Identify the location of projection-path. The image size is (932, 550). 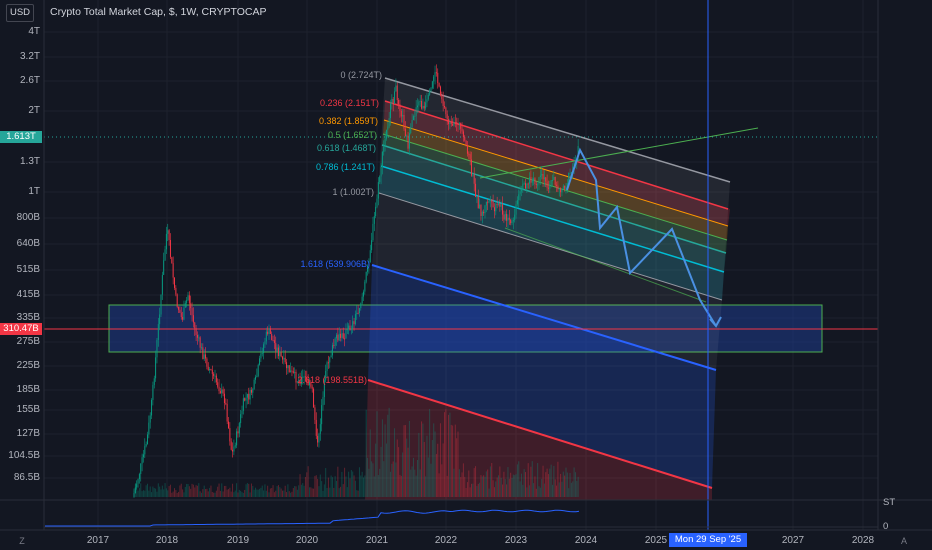
(641, 237).